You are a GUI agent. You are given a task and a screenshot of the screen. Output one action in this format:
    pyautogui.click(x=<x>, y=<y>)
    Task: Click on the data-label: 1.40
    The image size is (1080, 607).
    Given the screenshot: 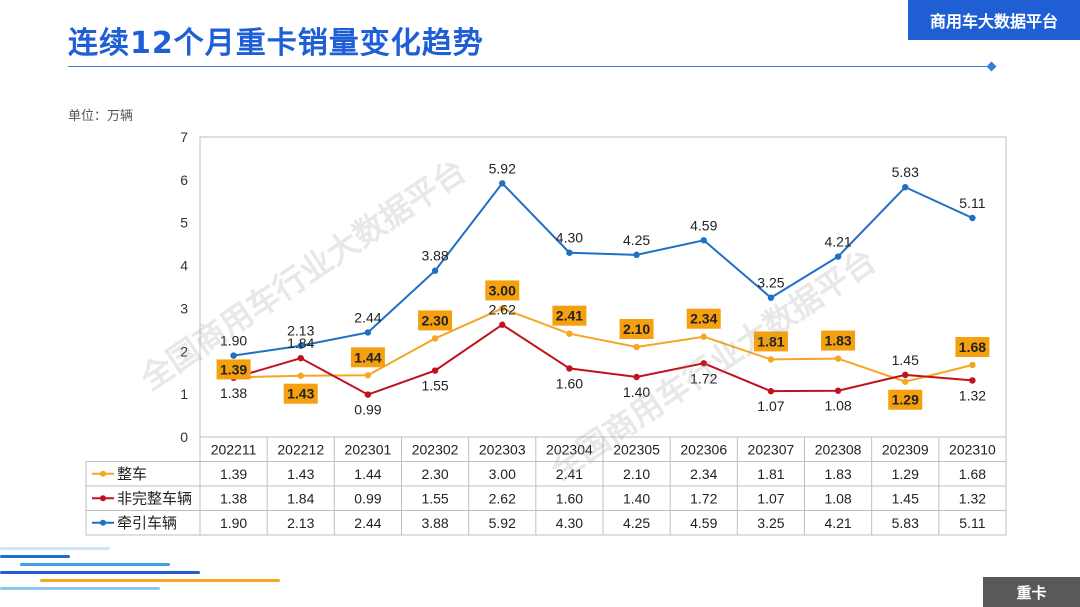 What is the action you would take?
    pyautogui.click(x=636, y=392)
    